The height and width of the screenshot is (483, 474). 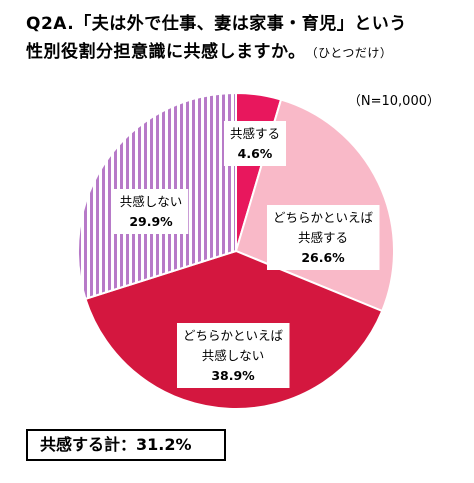 I want to click on question-title-text: 性別役割分担意識に共感しますか。, so click(x=166, y=52).